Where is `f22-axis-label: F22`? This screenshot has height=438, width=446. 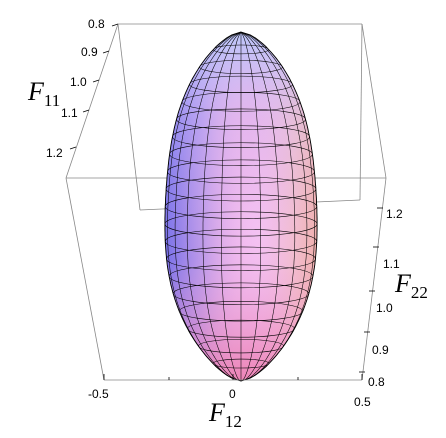 f22-axis-label: F22 is located at coordinates (411, 285).